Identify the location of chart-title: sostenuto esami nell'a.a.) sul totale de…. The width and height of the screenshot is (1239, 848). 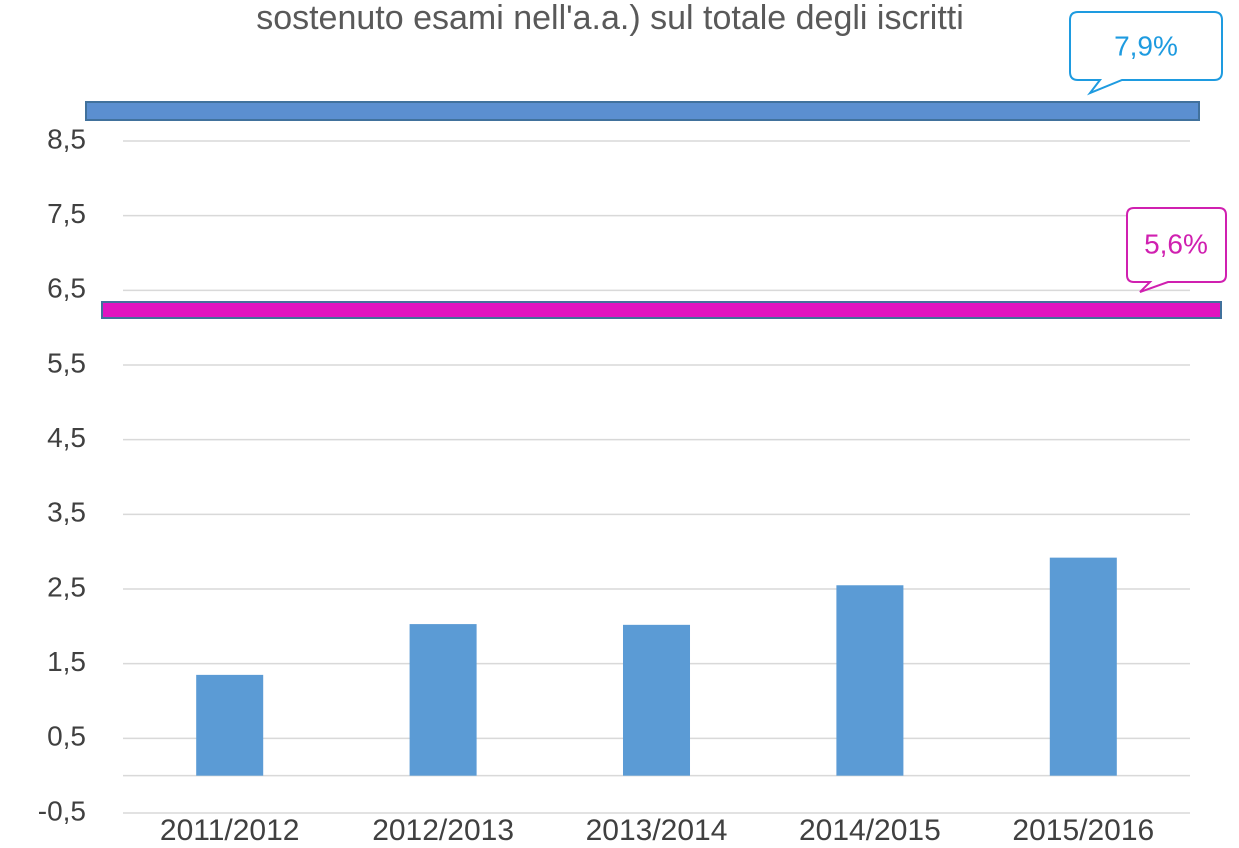
(610, 18).